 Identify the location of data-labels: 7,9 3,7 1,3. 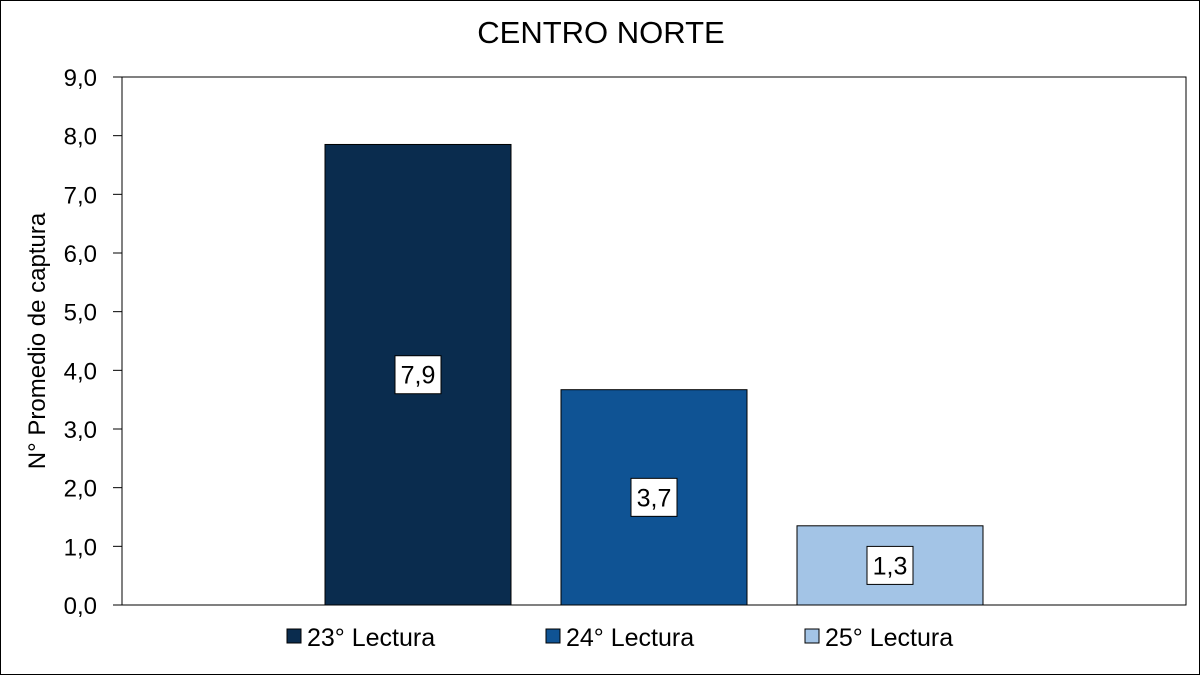
(654, 470).